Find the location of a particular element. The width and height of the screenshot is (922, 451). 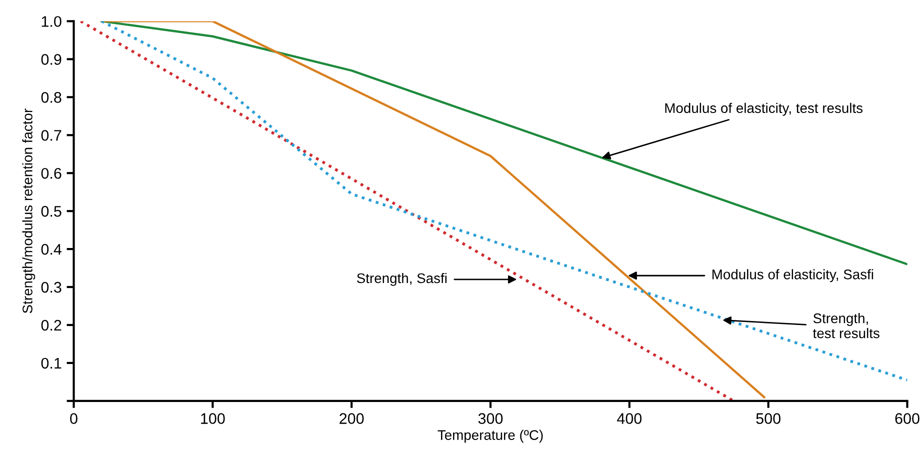

annotation: Strength, Sasfi is located at coordinates (401, 279).